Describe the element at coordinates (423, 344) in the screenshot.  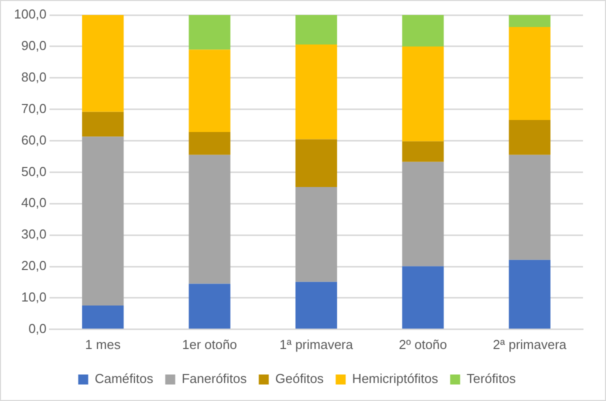
I see `x-tick-label: 2º otoño` at that location.